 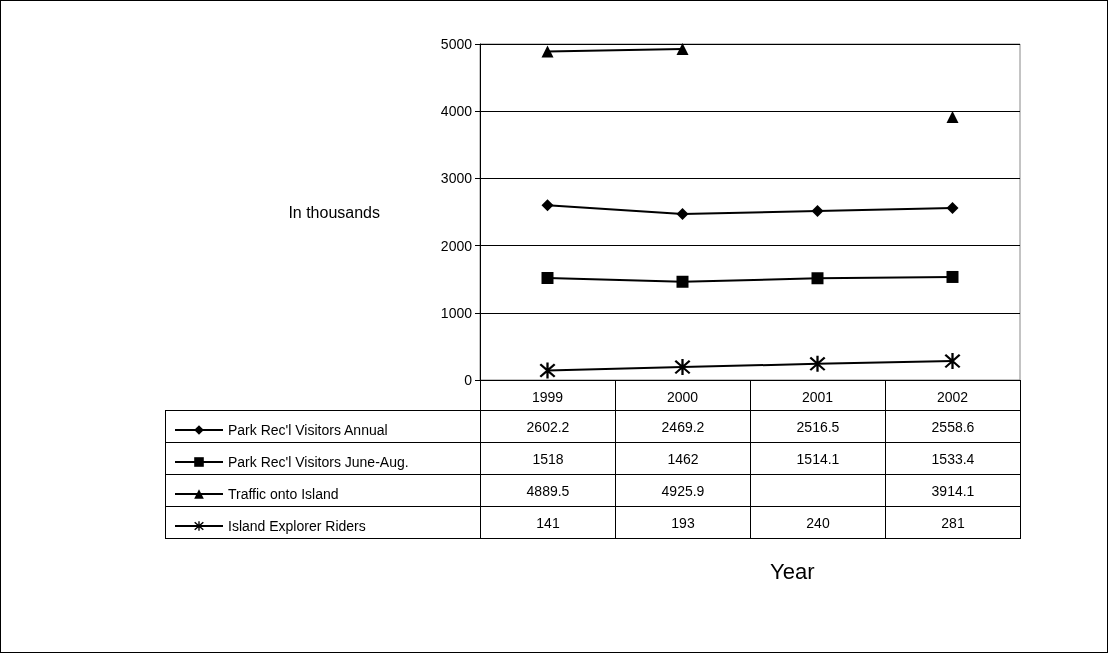 I want to click on legend-label: Traffic onto Island, so click(x=283, y=494).